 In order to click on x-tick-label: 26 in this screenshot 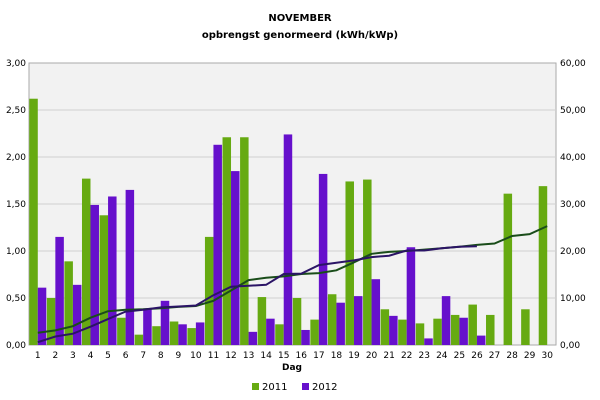, I will do `click(477, 356)`.